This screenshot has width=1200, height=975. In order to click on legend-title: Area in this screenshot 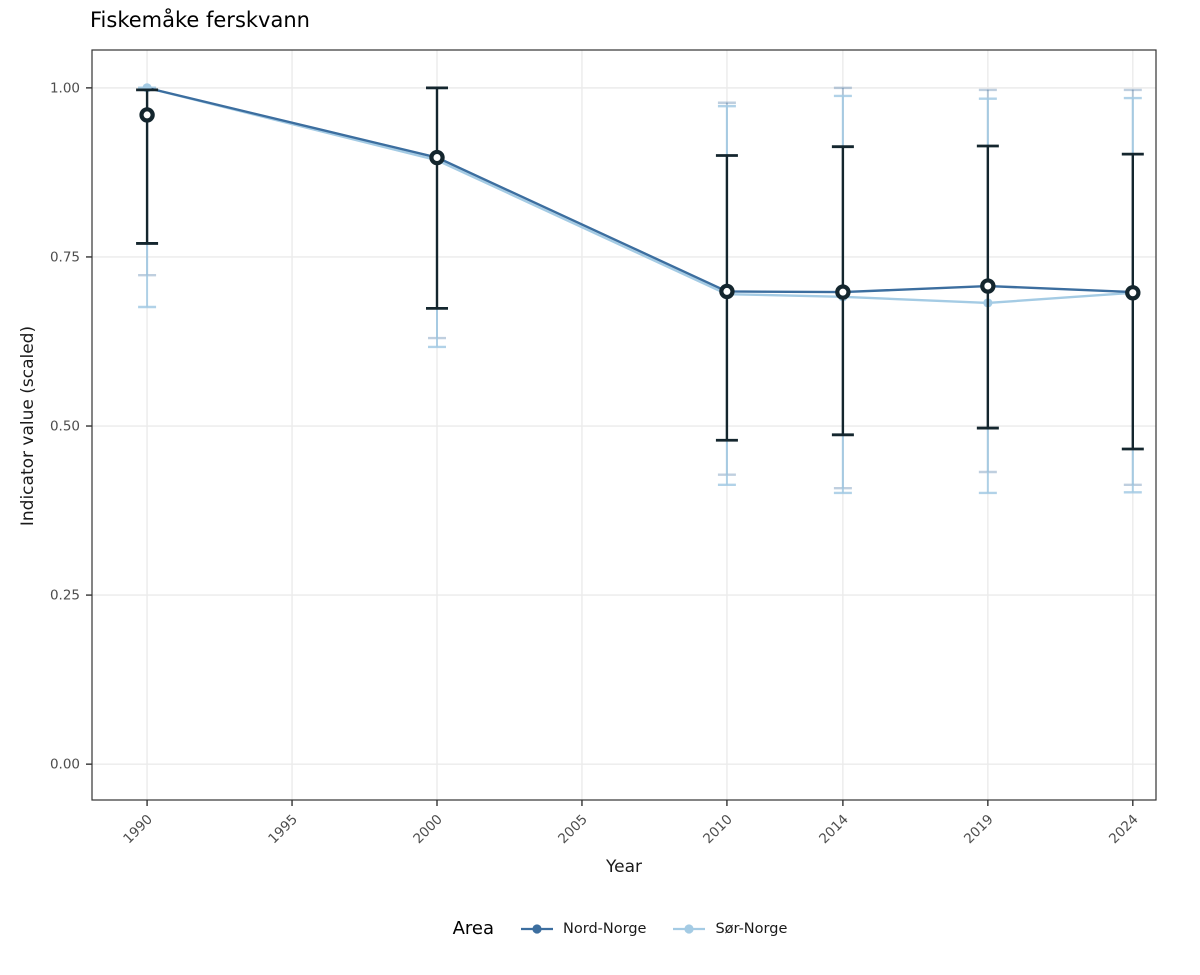, I will do `click(473, 928)`.